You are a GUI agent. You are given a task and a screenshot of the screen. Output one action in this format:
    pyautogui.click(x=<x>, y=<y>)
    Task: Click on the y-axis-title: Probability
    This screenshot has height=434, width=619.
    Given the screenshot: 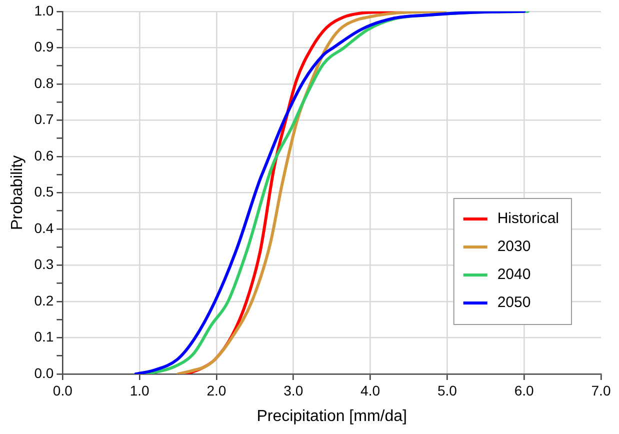 What is the action you would take?
    pyautogui.click(x=17, y=192)
    